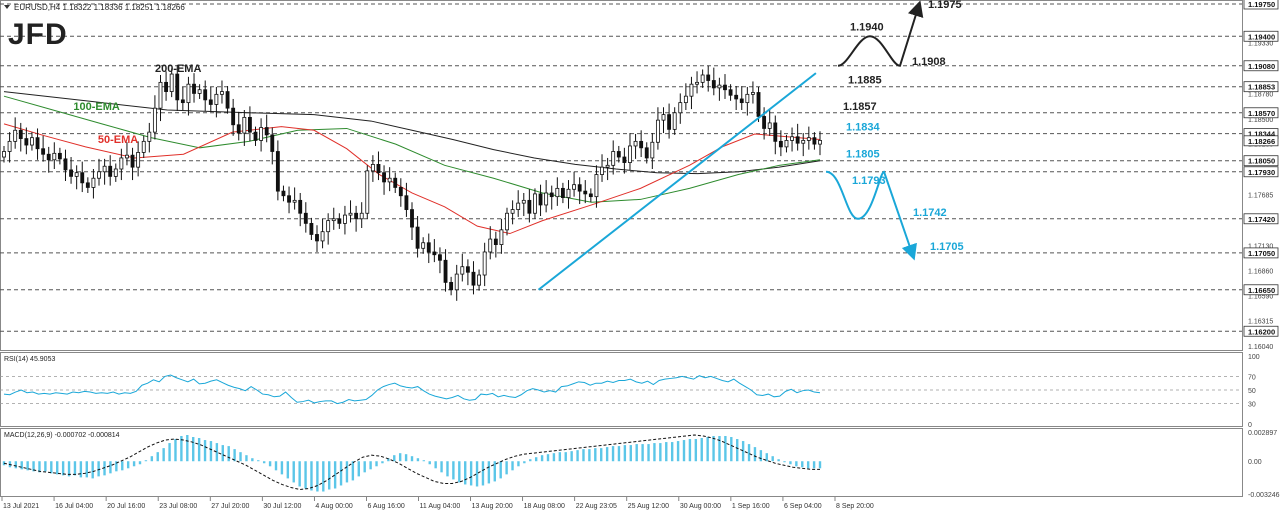 The image size is (1280, 512). I want to click on time-label-10: 18 Aug 08:00, so click(544, 506).